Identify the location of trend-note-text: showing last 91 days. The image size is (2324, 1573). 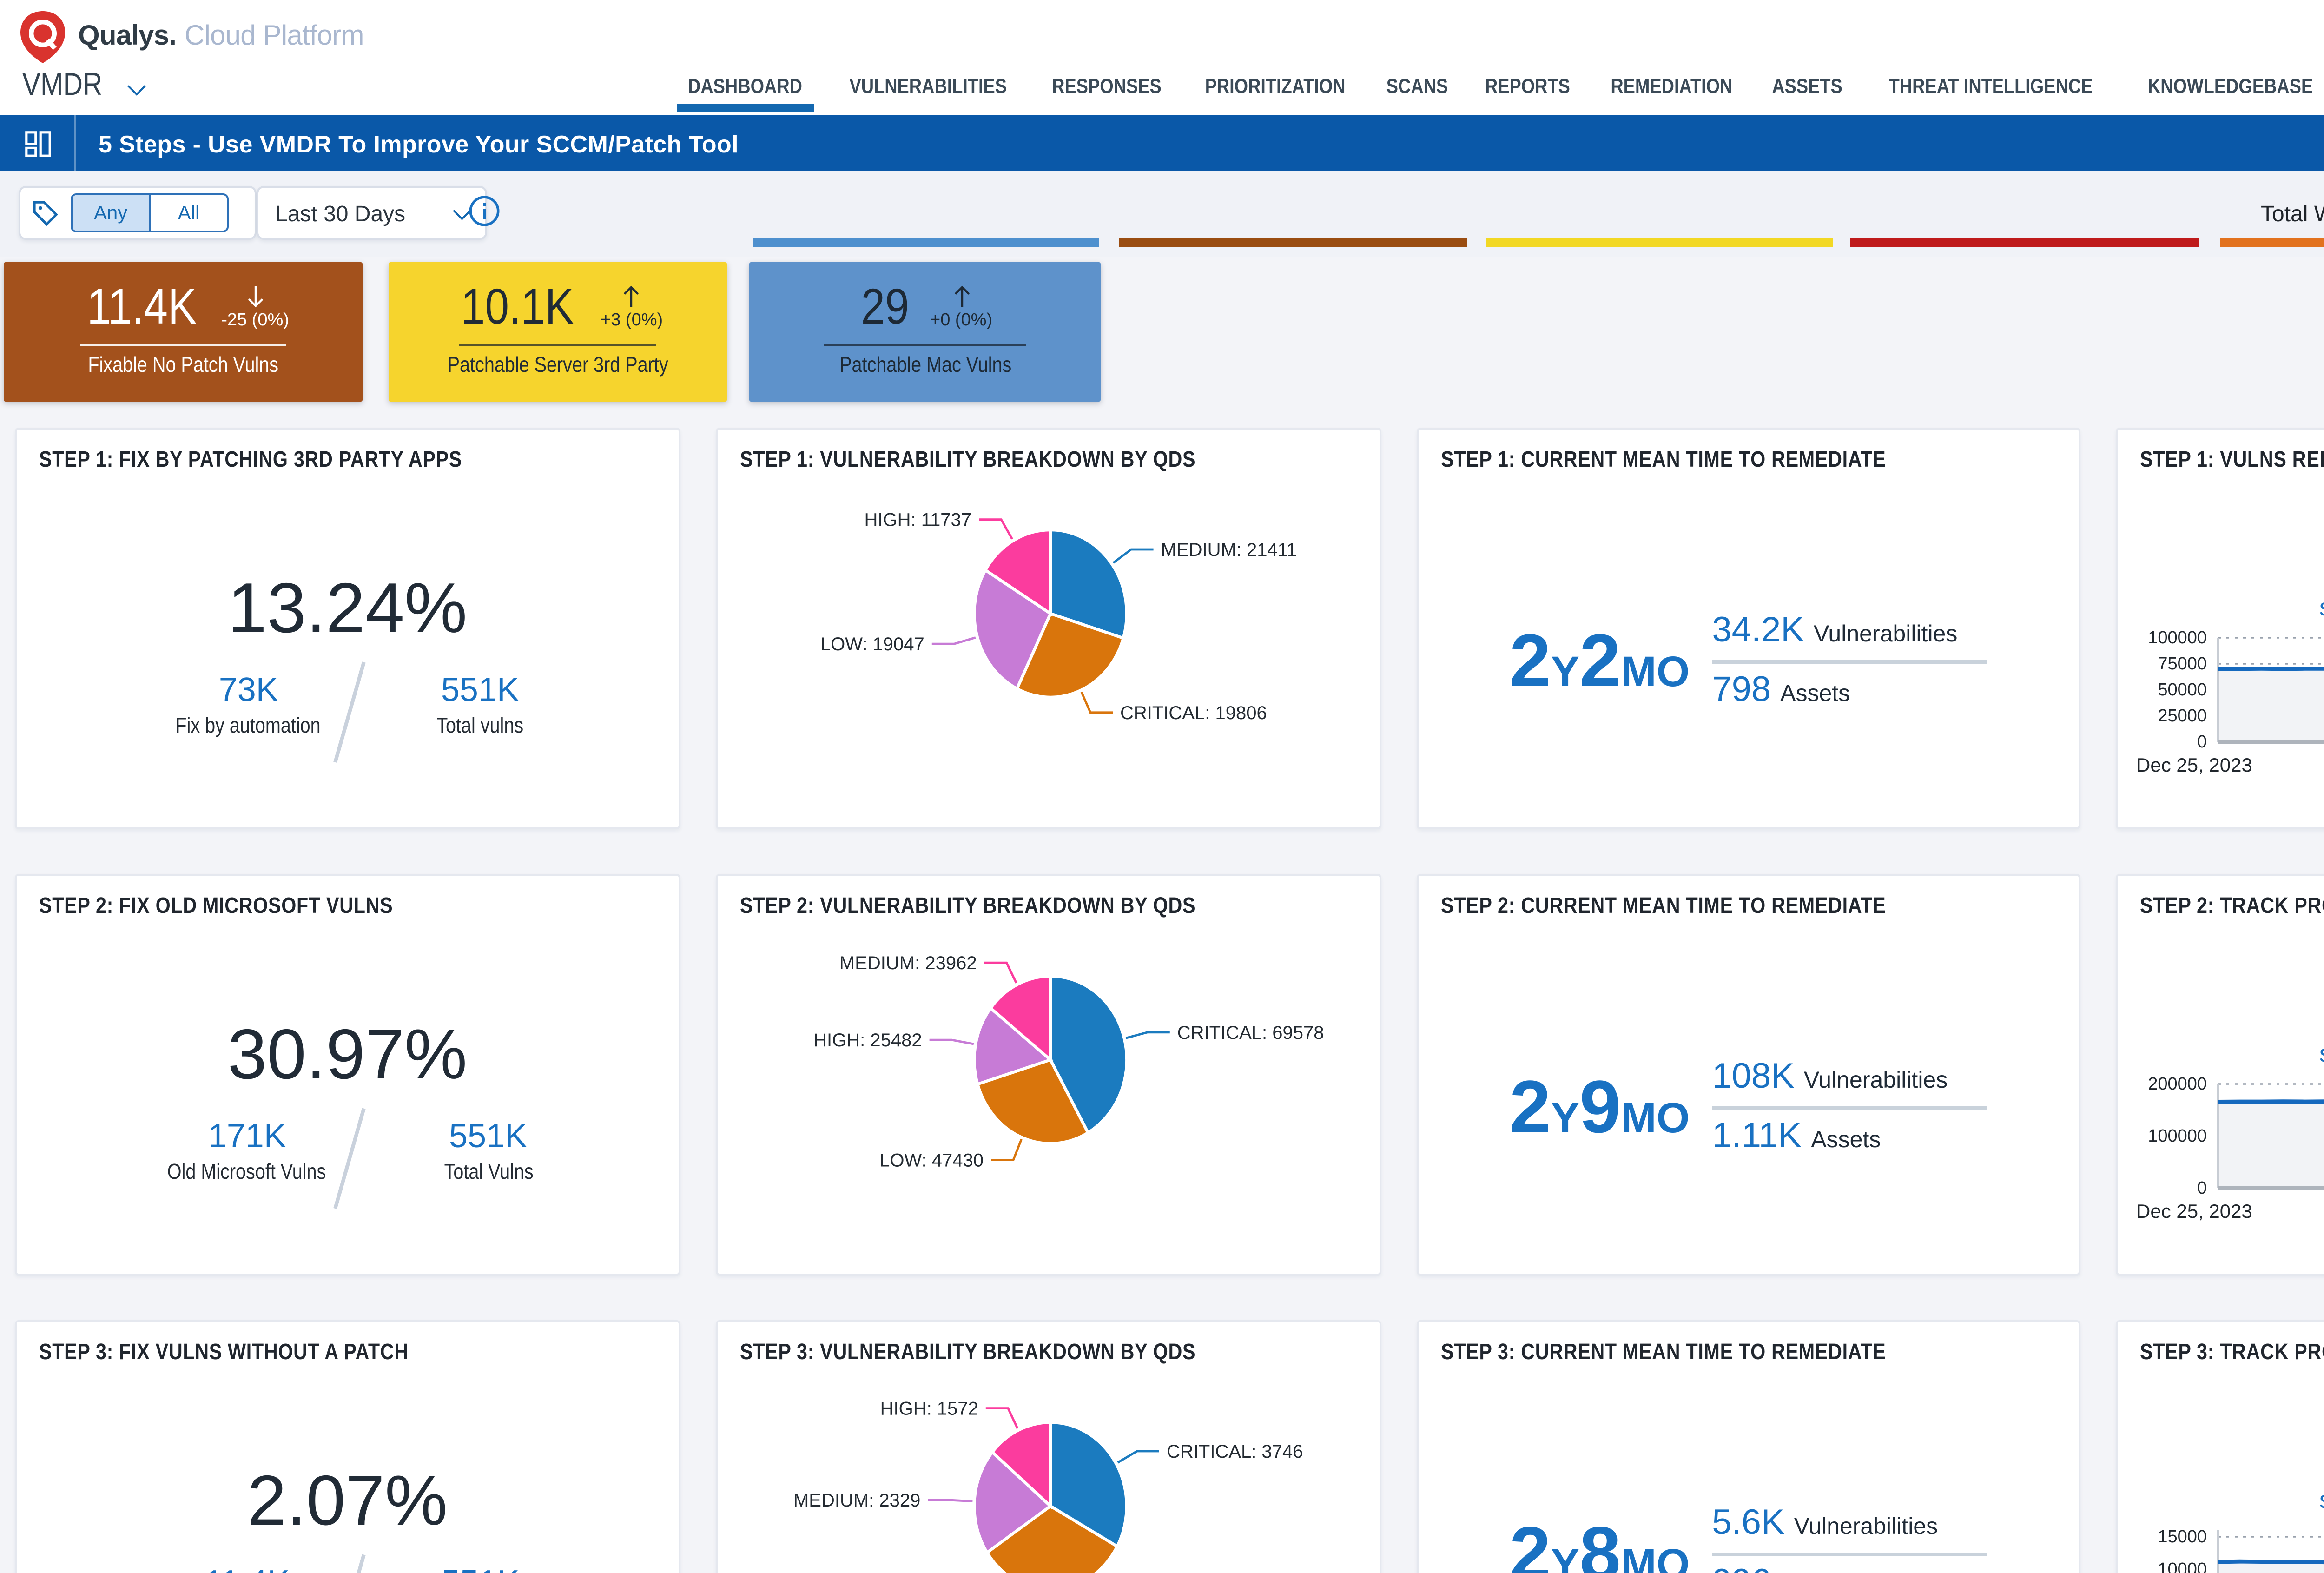
(2321, 607).